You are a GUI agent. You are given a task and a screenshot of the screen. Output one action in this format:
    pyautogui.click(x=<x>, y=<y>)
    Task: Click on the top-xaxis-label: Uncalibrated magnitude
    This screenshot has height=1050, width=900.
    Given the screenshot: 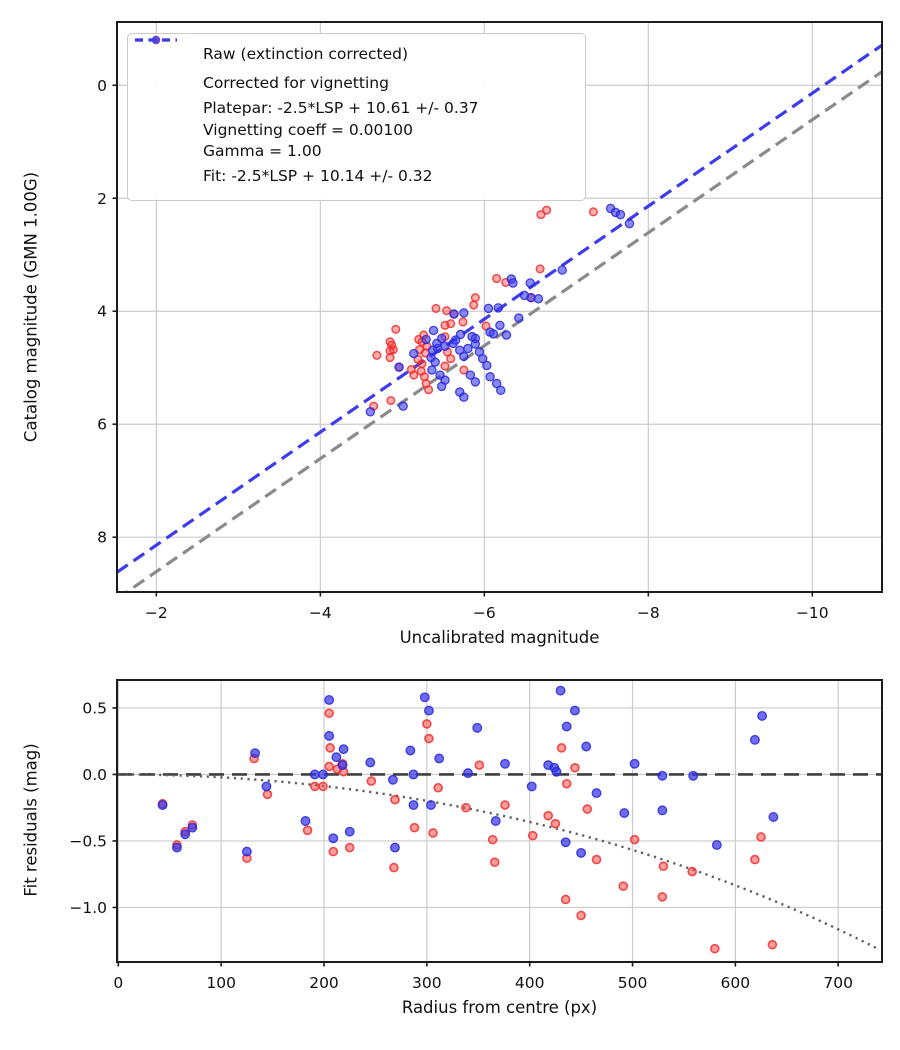 What is the action you would take?
    pyautogui.click(x=499, y=637)
    